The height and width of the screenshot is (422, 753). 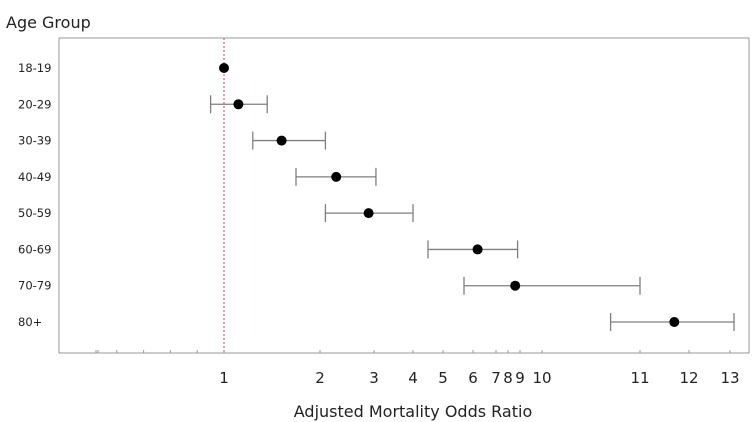 I want to click on x-tick-label: 5, so click(x=443, y=378).